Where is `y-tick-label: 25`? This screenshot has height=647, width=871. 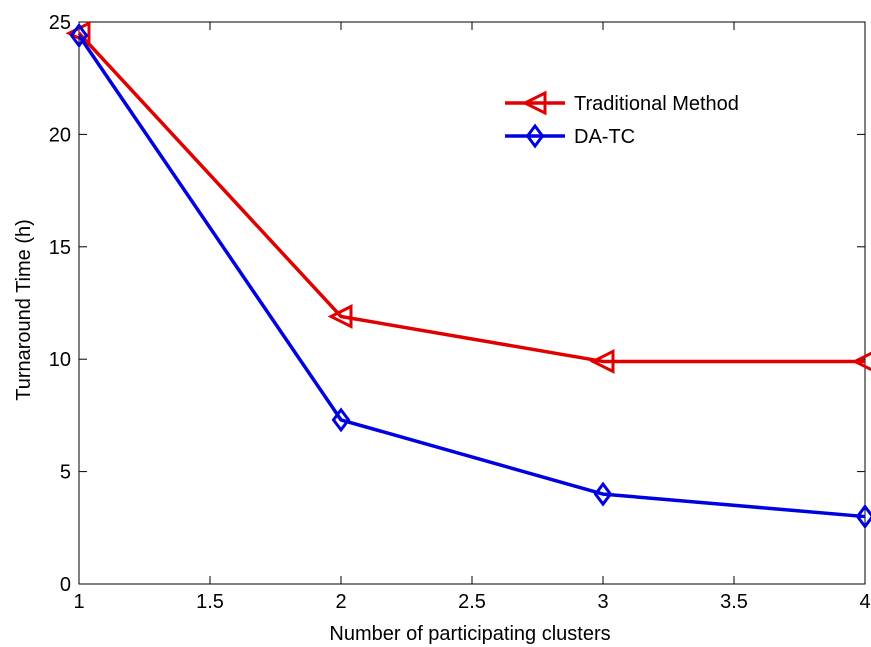 y-tick-label: 25 is located at coordinates (60, 23).